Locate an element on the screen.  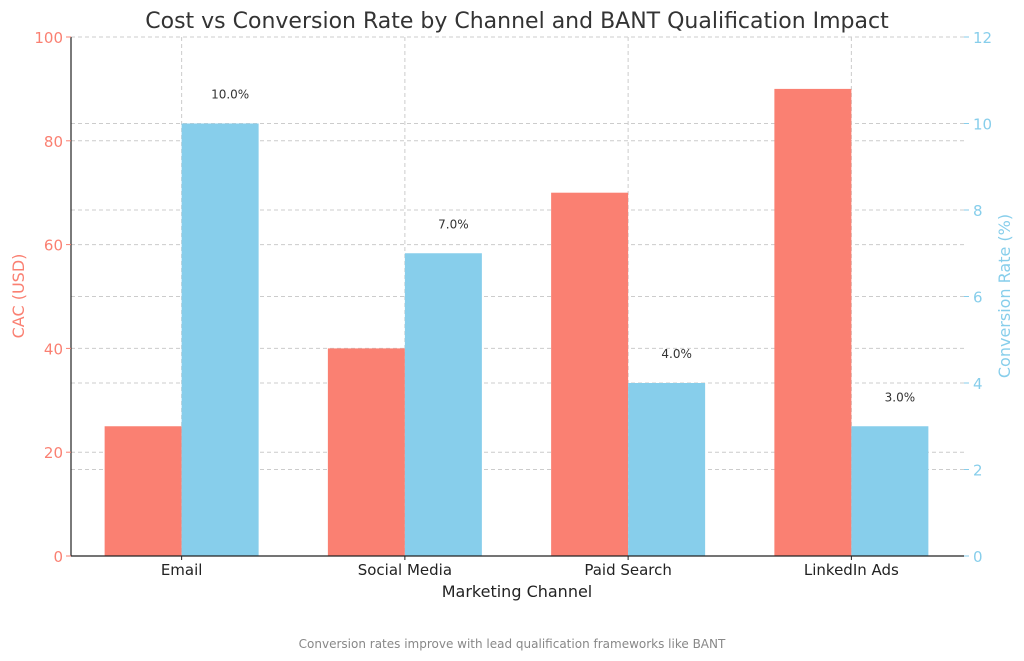
y-left-tick-label: 0 is located at coordinates (58, 557).